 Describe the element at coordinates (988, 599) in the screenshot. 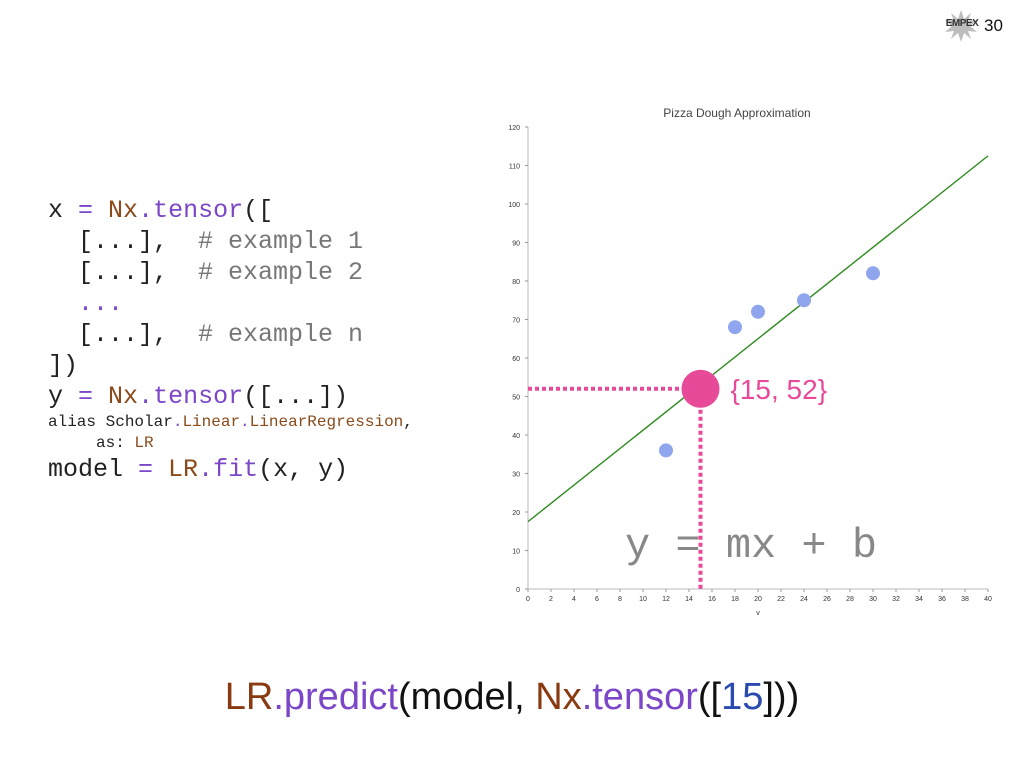

I see `x-tick-label: 40` at that location.